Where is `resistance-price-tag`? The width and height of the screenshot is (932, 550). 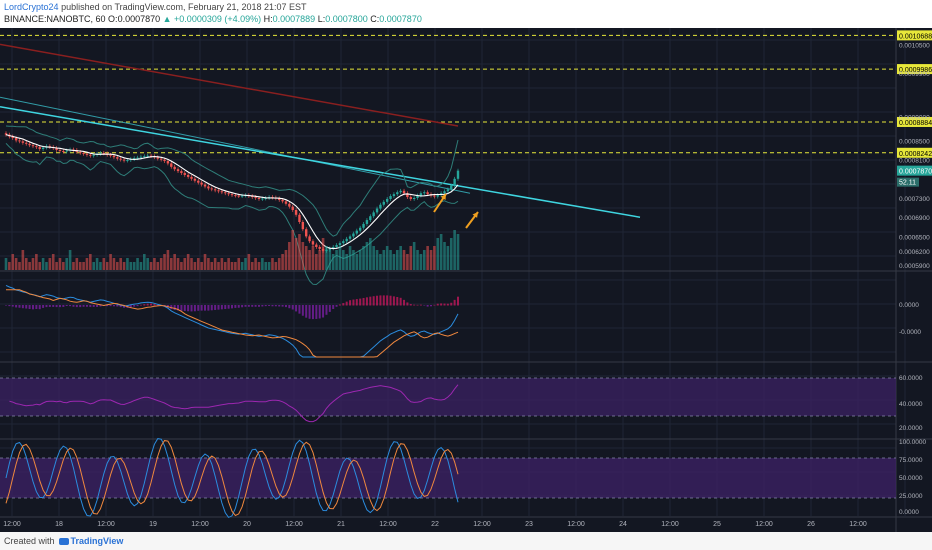
resistance-price-tag is located at coordinates (914, 35).